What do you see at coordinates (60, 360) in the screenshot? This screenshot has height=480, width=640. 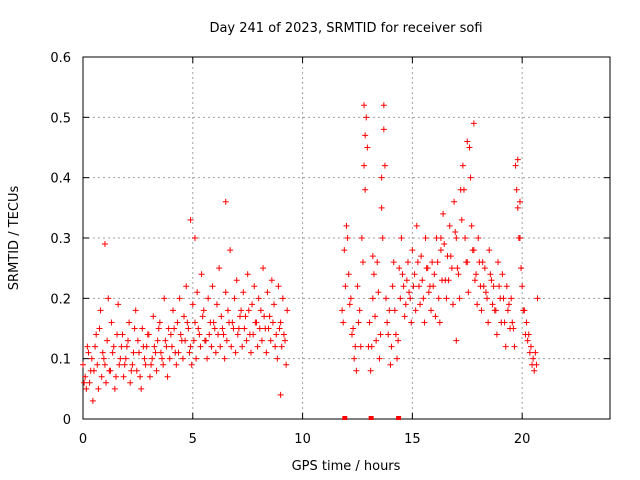 I see `y-tick-label: 0.1` at bounding box center [60, 360].